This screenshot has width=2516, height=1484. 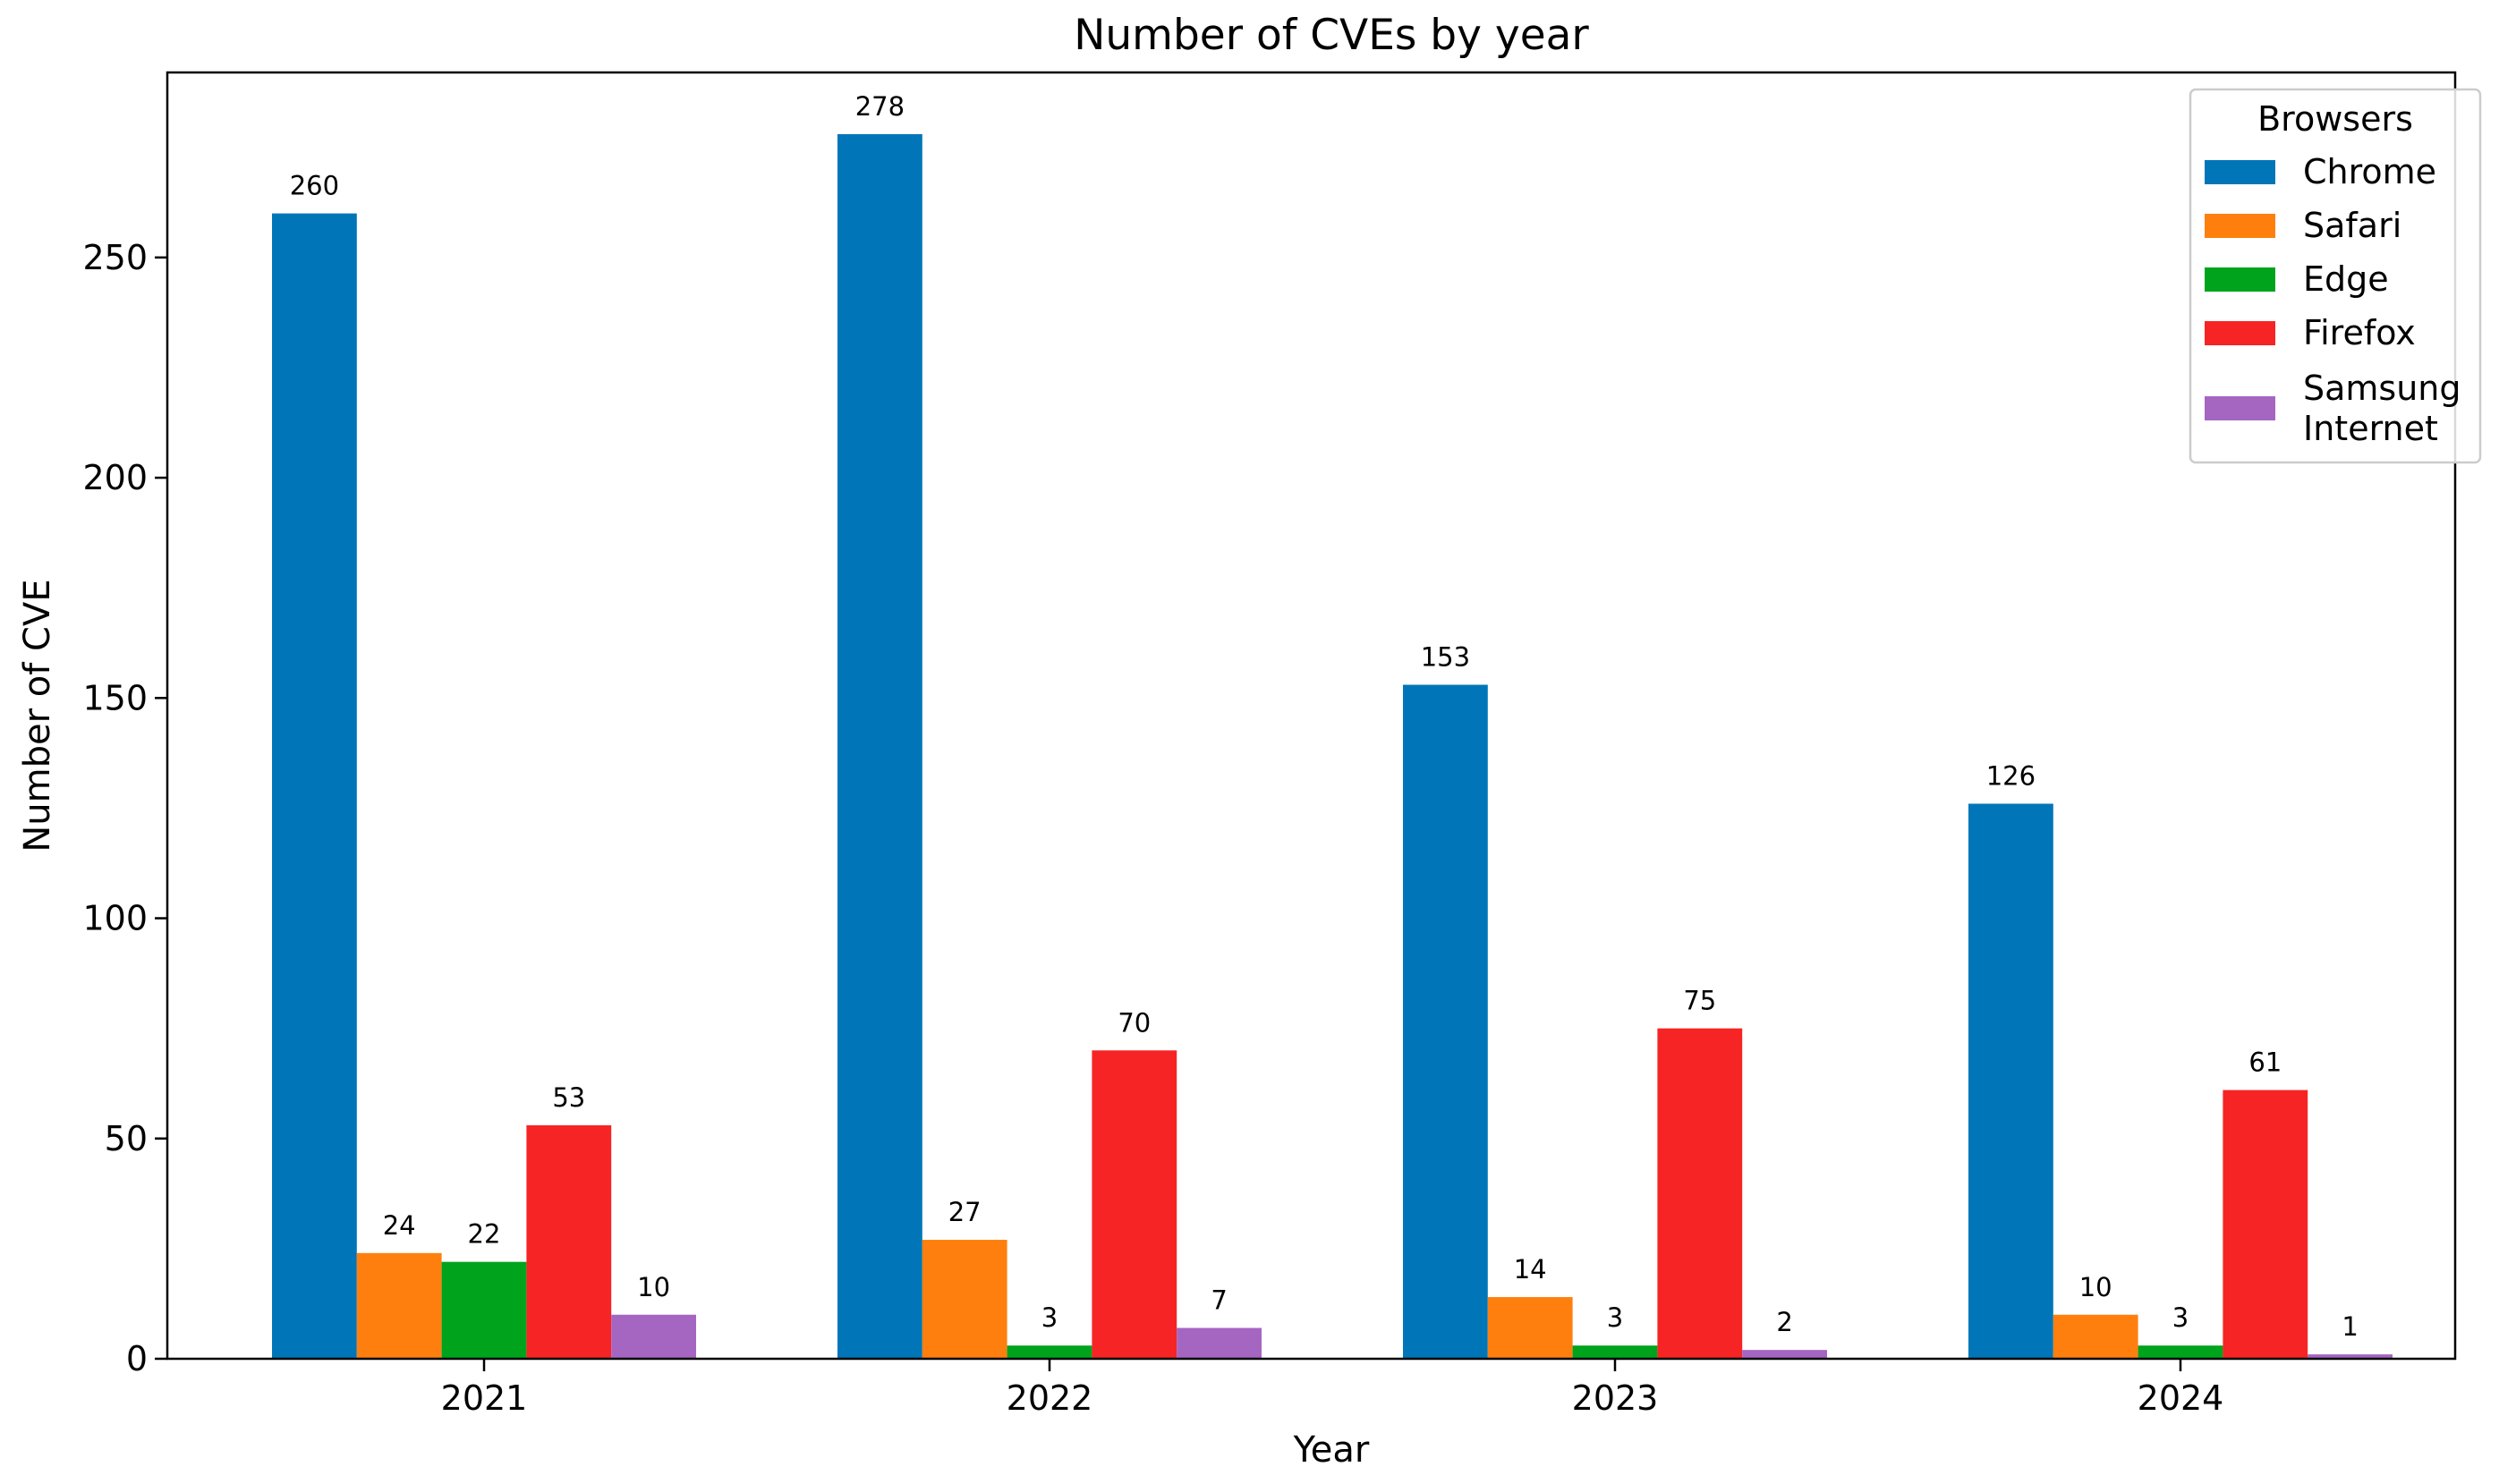 I want to click on bar-value-label: 14, so click(x=1530, y=1269).